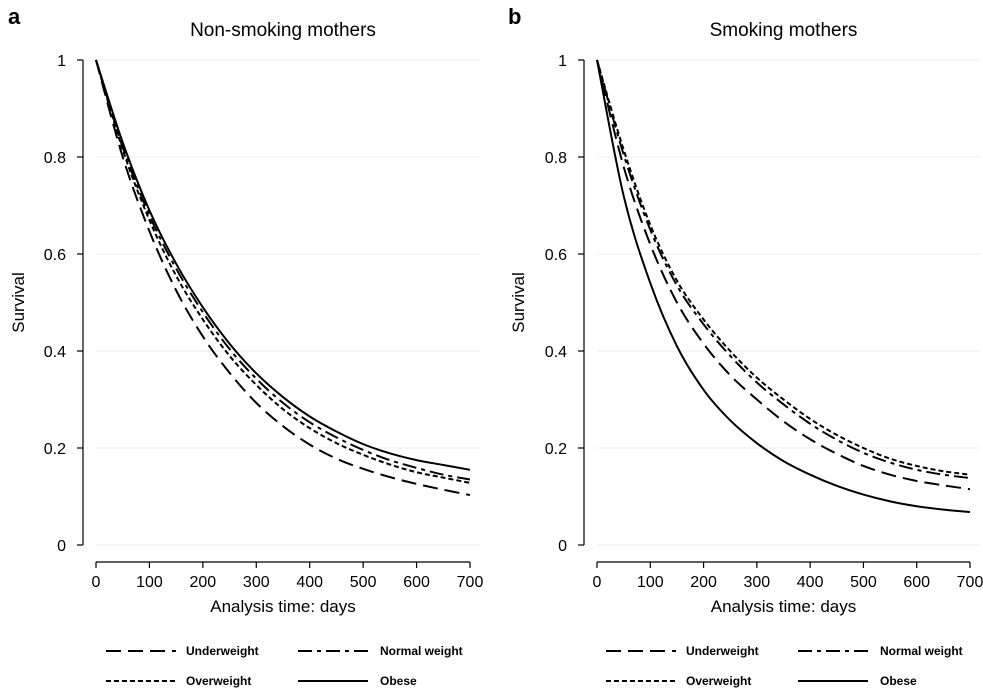 Image resolution: width=983 pixels, height=691 pixels. Describe the element at coordinates (283, 30) in the screenshot. I see `chart-title: Non-smoking mothers` at that location.